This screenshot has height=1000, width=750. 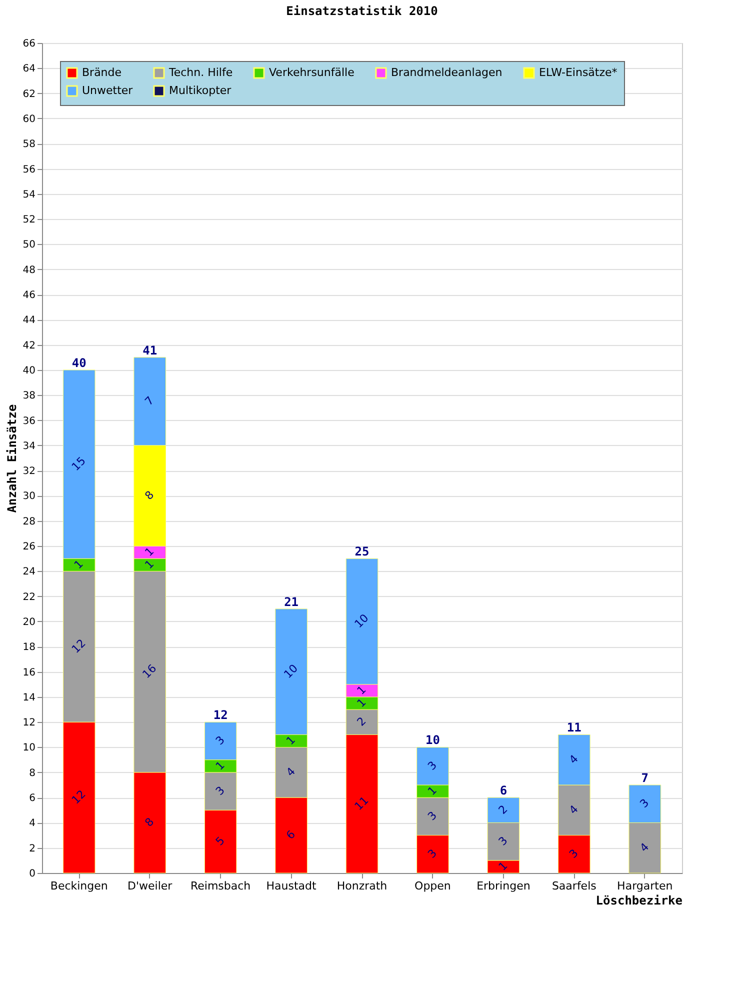 I want to click on y-tick-label: 26, so click(x=29, y=547).